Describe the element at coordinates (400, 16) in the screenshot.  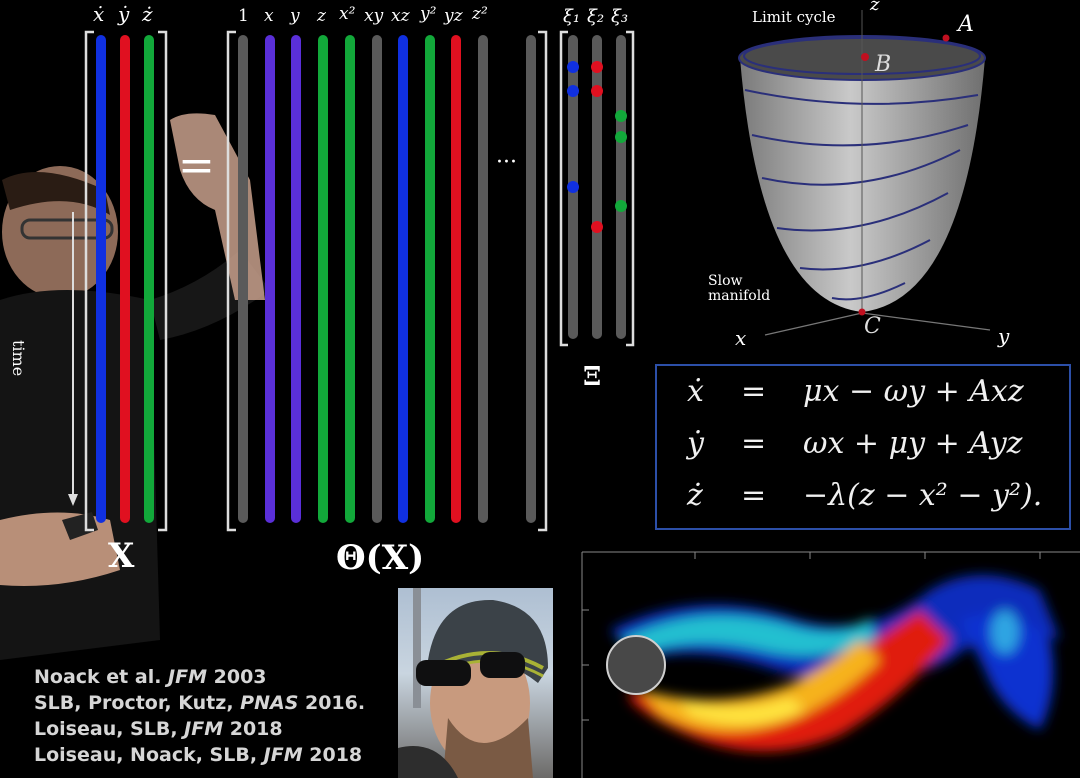
I see `theta-header: xz` at that location.